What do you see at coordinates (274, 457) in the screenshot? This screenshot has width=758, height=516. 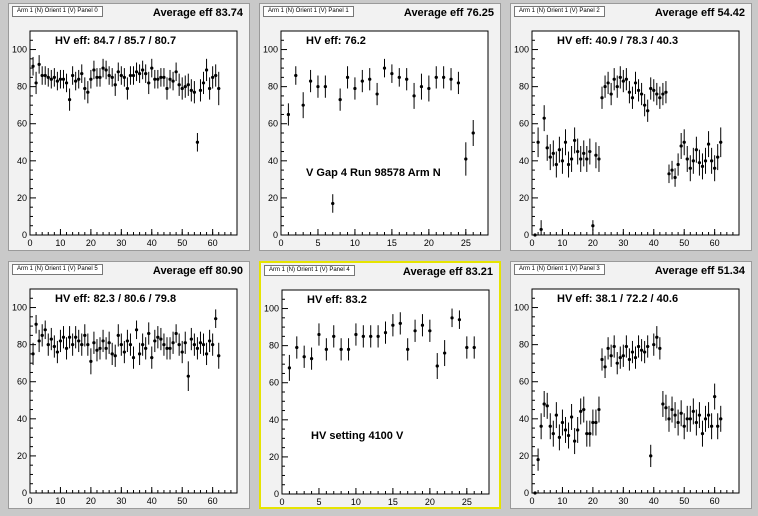 I see `y-tick-label: 20` at bounding box center [274, 457].